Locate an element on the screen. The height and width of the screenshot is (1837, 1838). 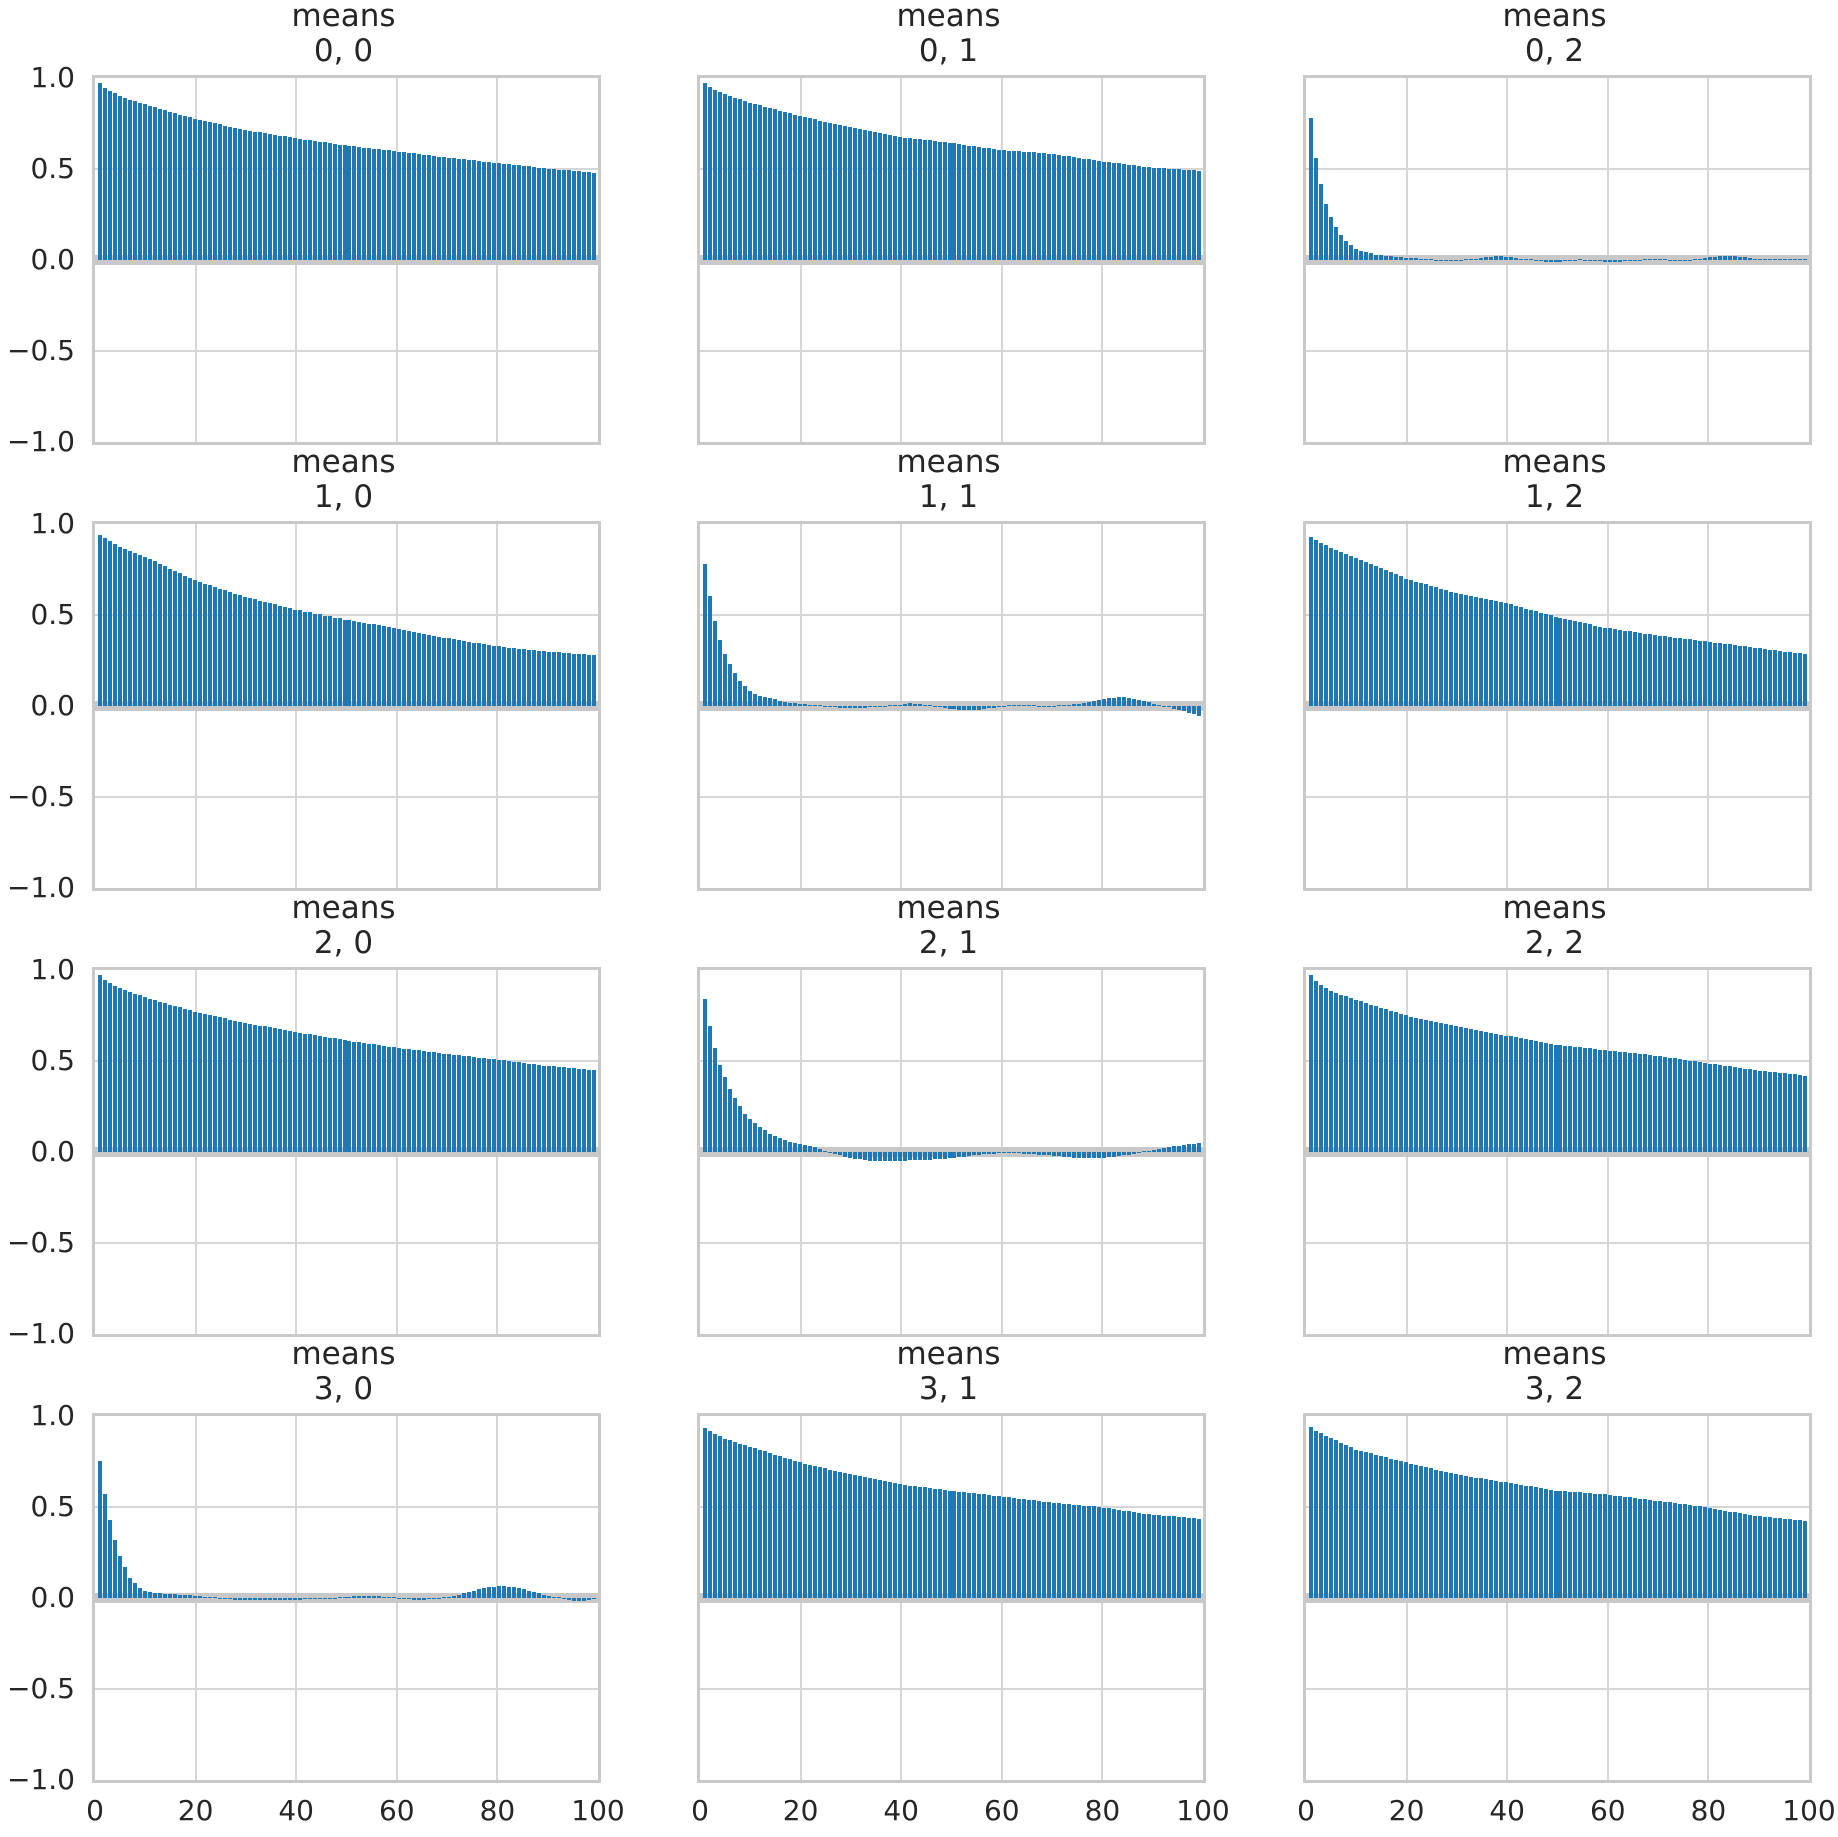
subplot-0-1: means 0, 1 is located at coordinates (951, 224).